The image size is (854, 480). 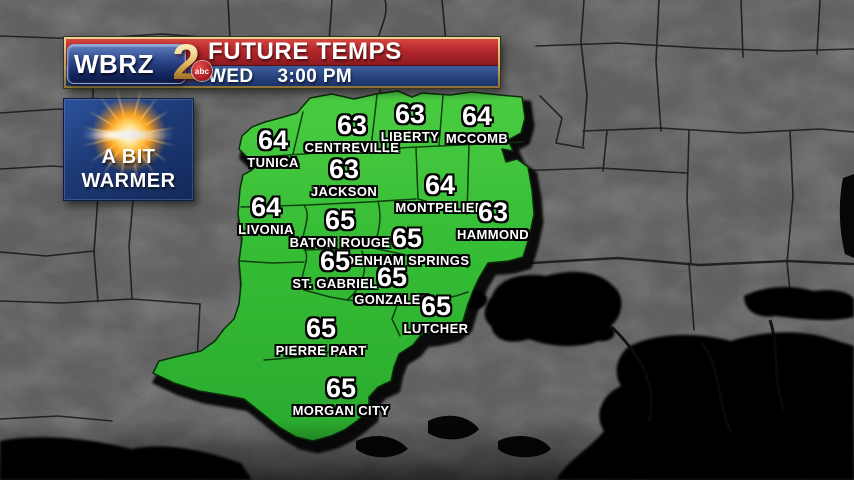 I want to click on bottom-fade, so click(x=427, y=450).